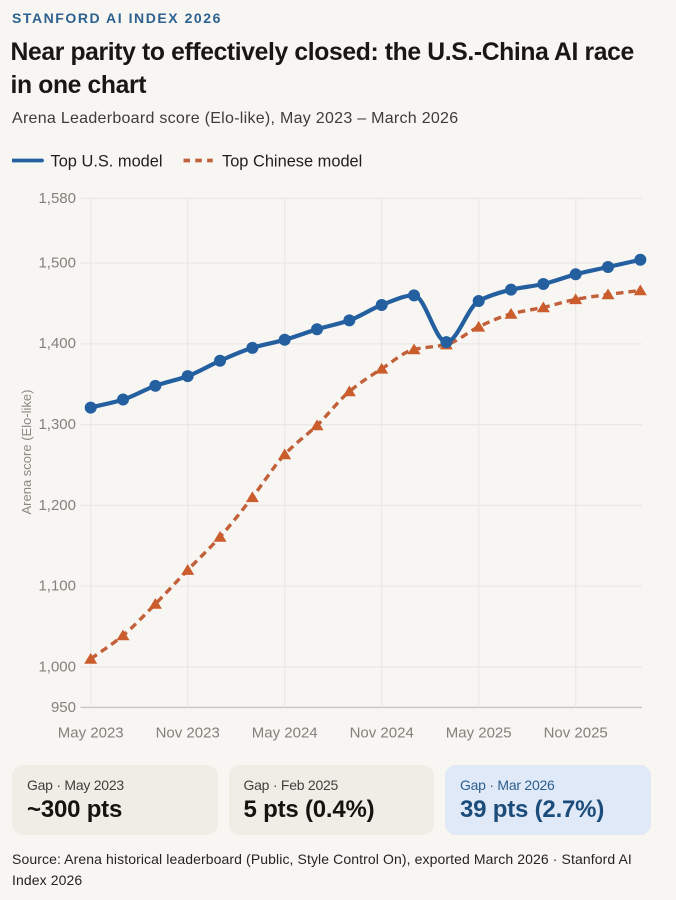 The width and height of the screenshot is (676, 900). I want to click on svg-text: May 2023, so click(91, 733).